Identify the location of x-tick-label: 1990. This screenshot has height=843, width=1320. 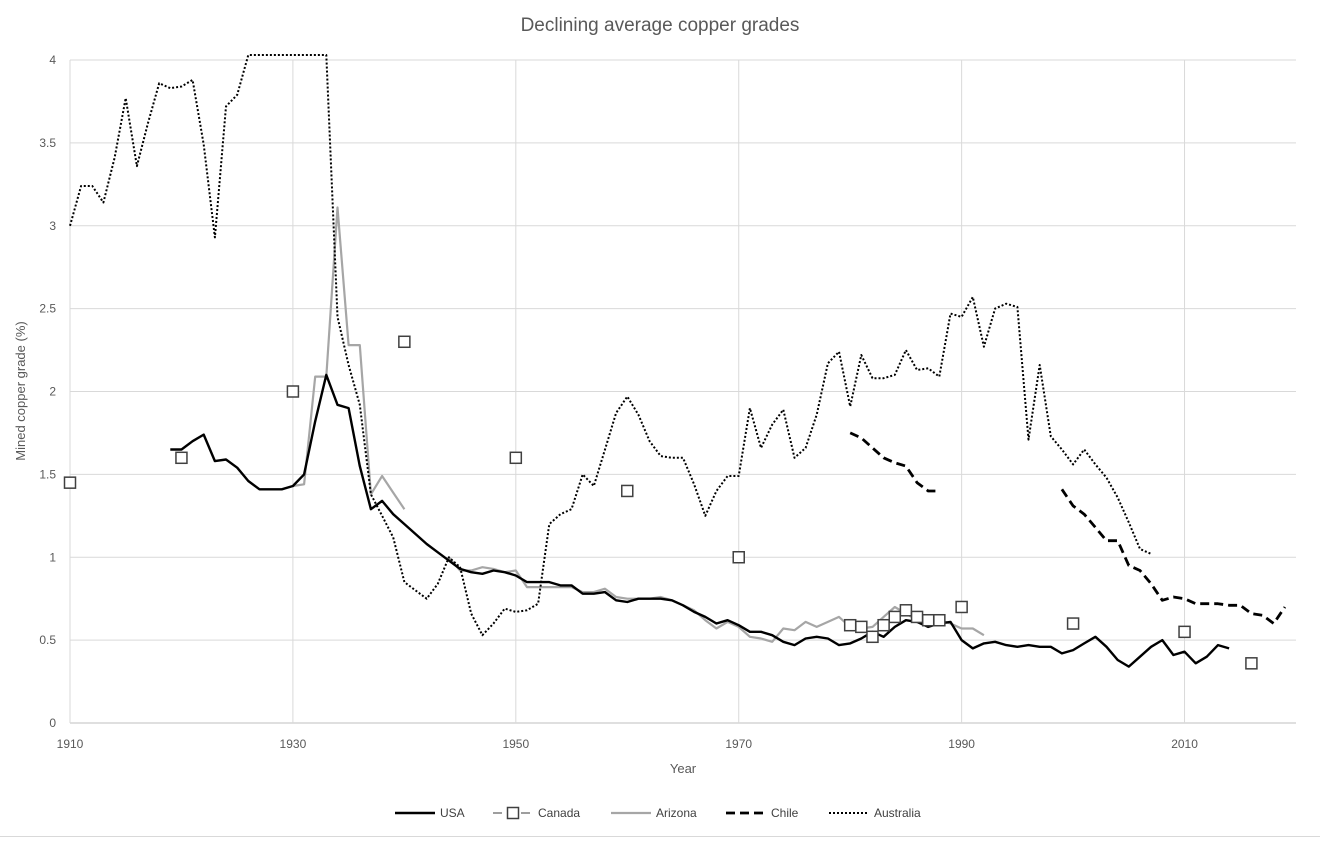
(961, 744).